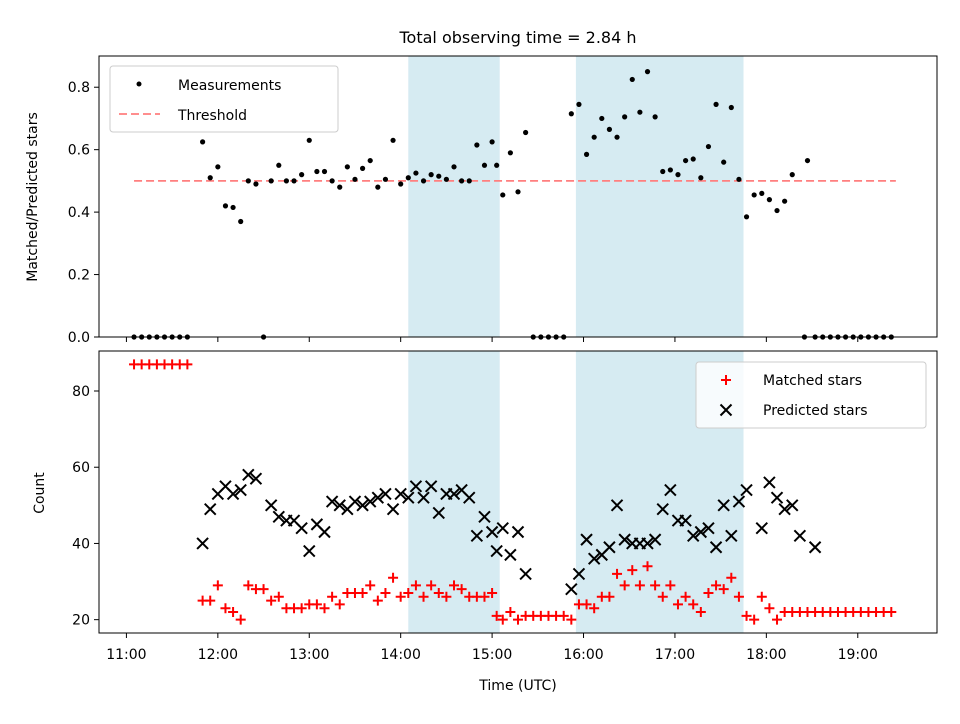 The width and height of the screenshot is (960, 724). I want to click on top-shaded-intervals, so click(576, 196).